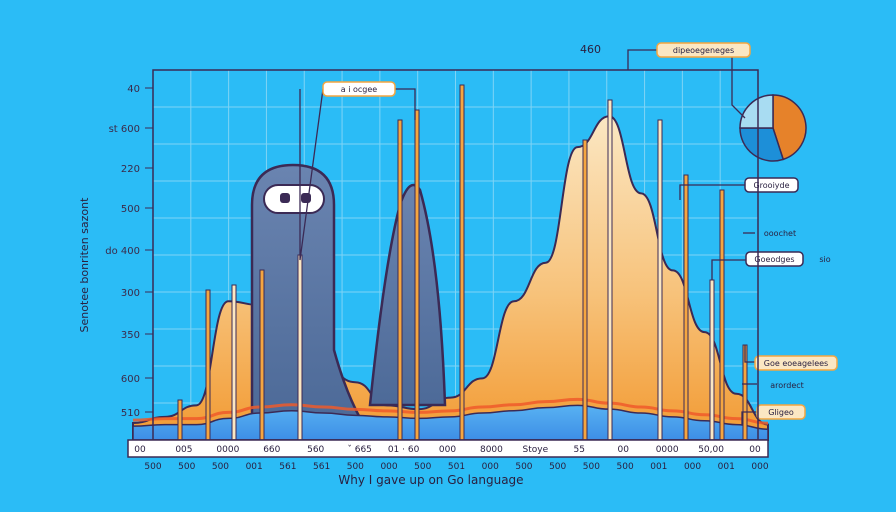 The image size is (896, 512). What do you see at coordinates (130, 293) in the screenshot?
I see `y-tick-label: 300` at bounding box center [130, 293].